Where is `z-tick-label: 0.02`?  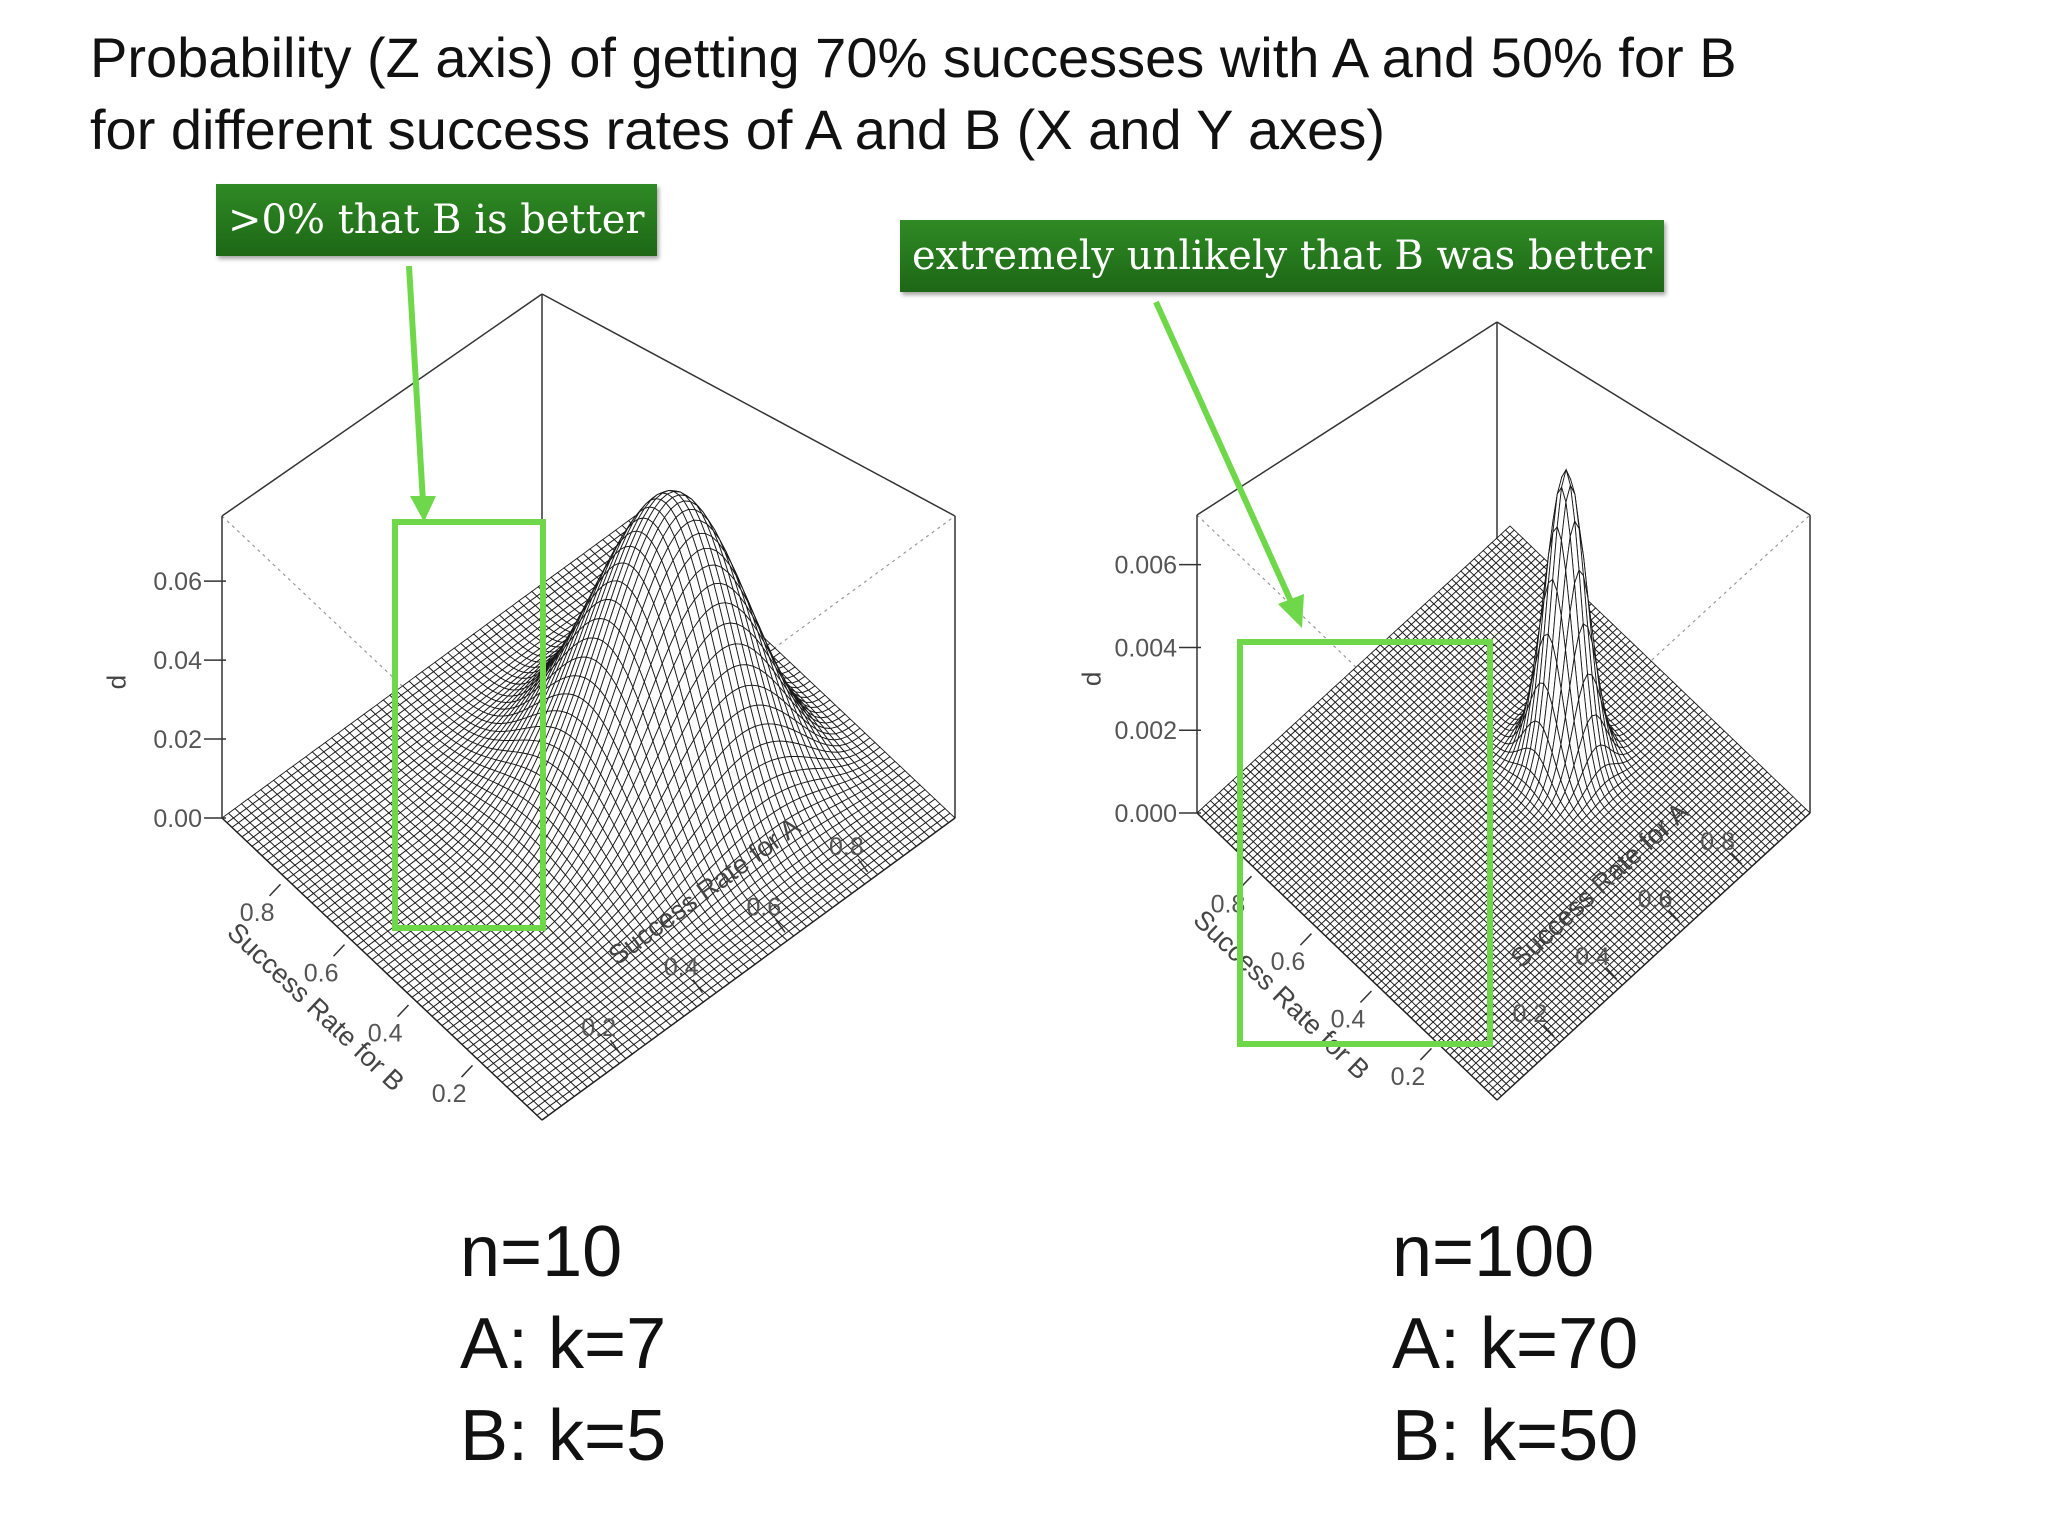
z-tick-label: 0.02 is located at coordinates (177, 740).